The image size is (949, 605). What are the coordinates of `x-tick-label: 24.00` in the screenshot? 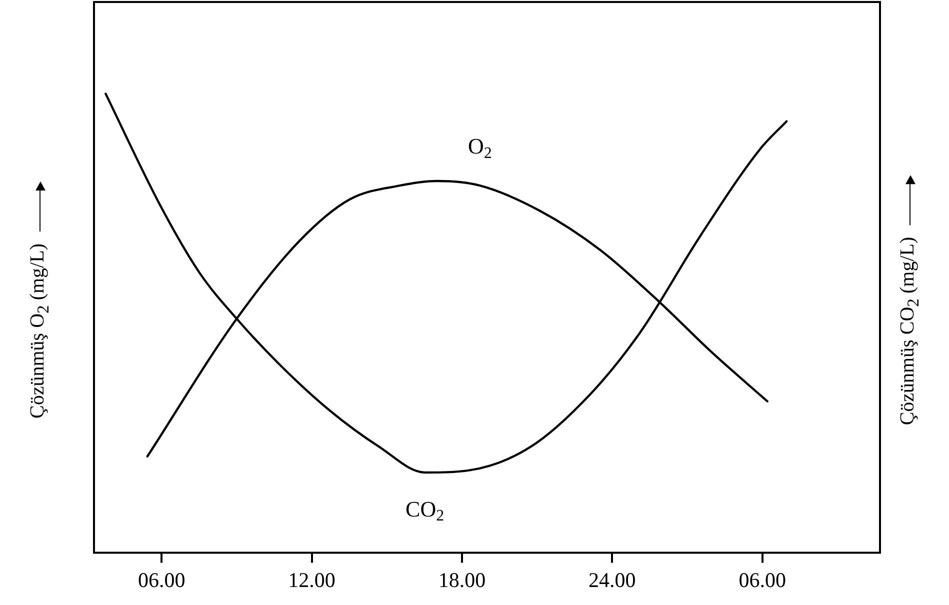 It's located at (612, 580).